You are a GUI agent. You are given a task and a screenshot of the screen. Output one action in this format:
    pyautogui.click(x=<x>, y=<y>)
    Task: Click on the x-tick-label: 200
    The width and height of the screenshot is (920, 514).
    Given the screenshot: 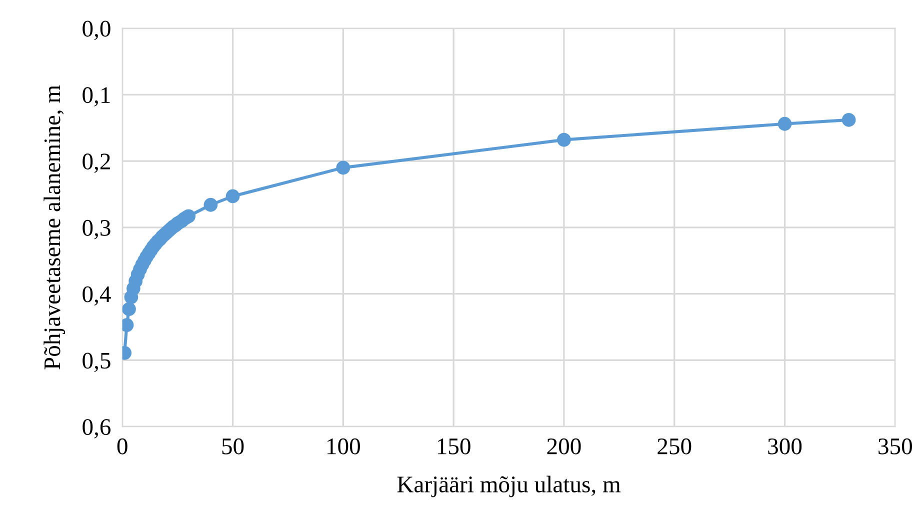 What is the action you would take?
    pyautogui.click(x=564, y=446)
    